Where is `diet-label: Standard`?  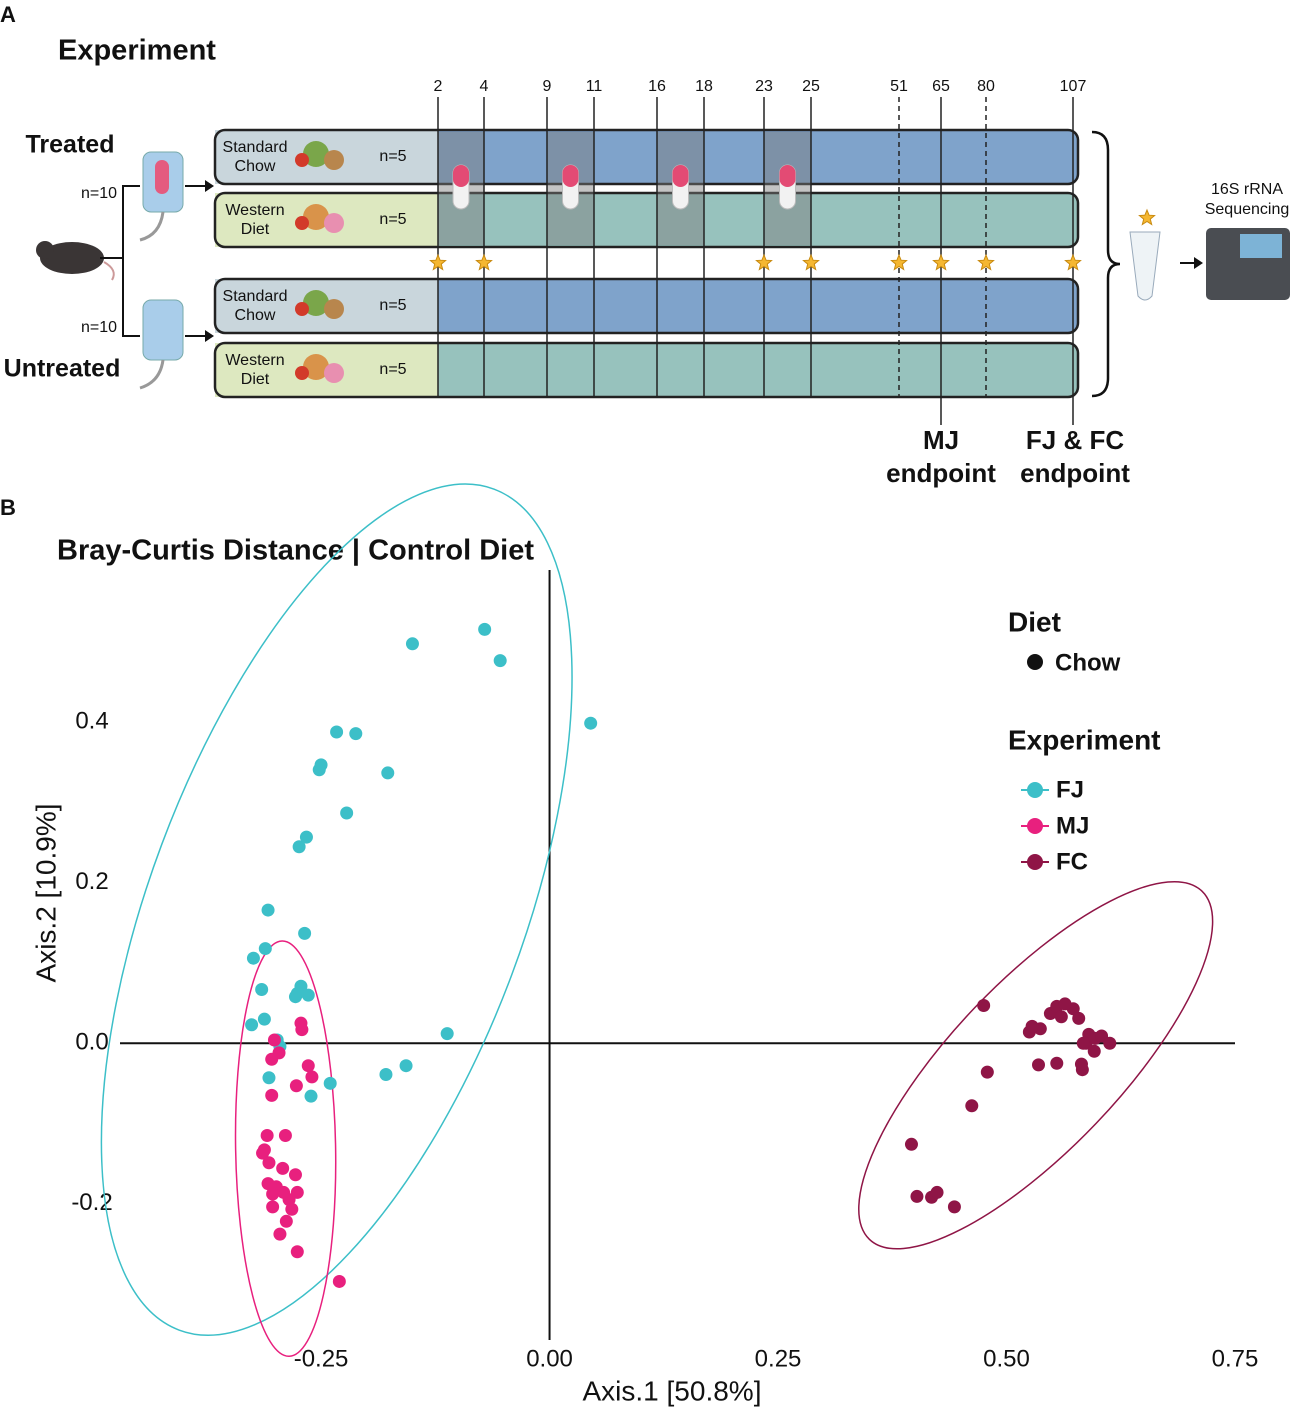 diet-label: Standard is located at coordinates (255, 296).